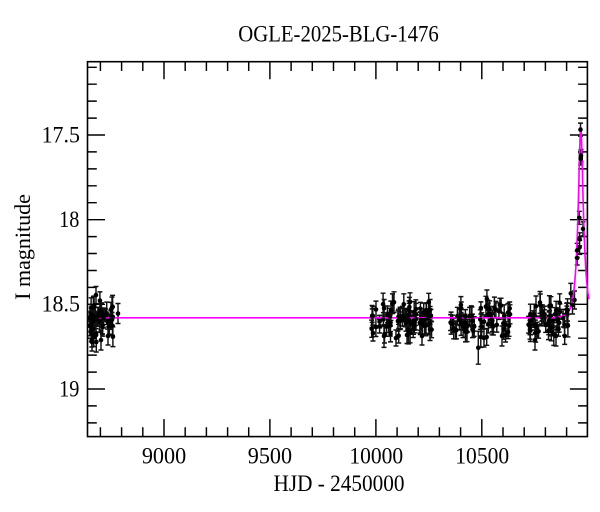 This screenshot has width=600, height=512. What do you see at coordinates (61, 305) in the screenshot?
I see `svg-text: 18.5` at bounding box center [61, 305].